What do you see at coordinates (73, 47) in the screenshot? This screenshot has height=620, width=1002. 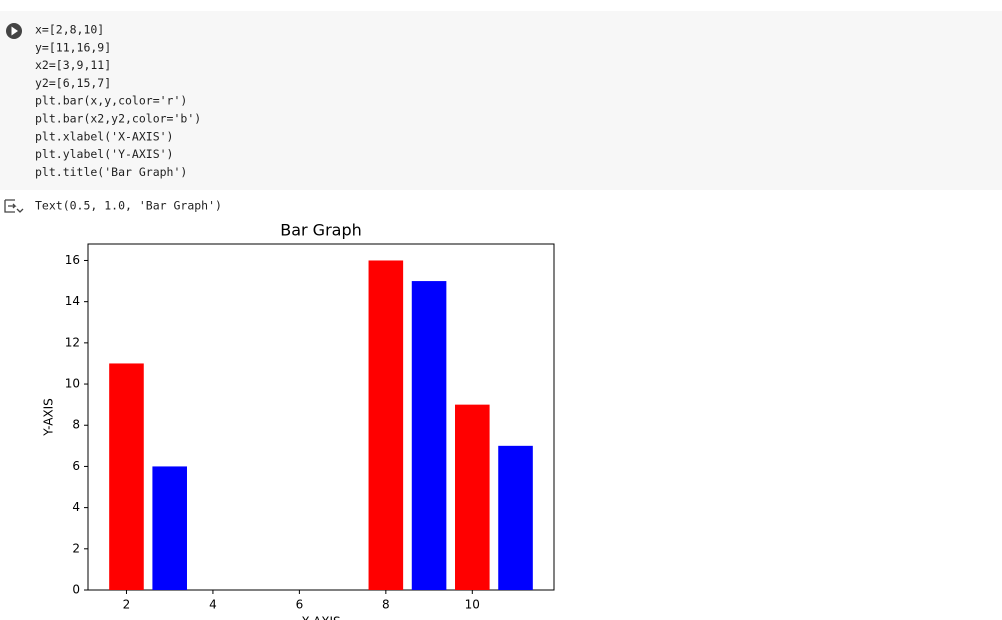 I see `code-line: y=[11,16,9]` at bounding box center [73, 47].